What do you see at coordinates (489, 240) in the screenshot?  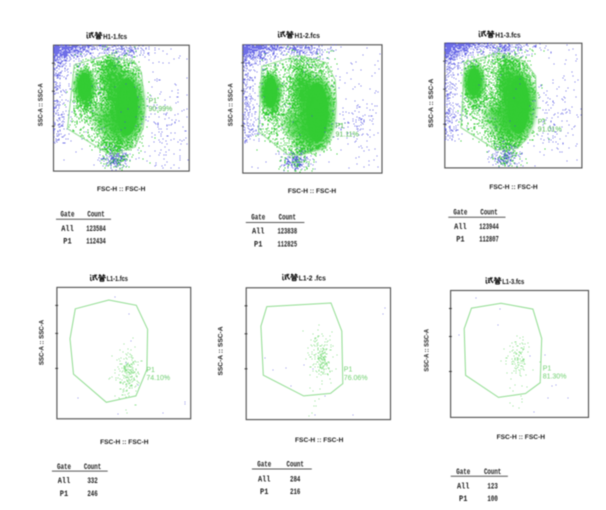 I see `svg-text: 112807` at bounding box center [489, 240].